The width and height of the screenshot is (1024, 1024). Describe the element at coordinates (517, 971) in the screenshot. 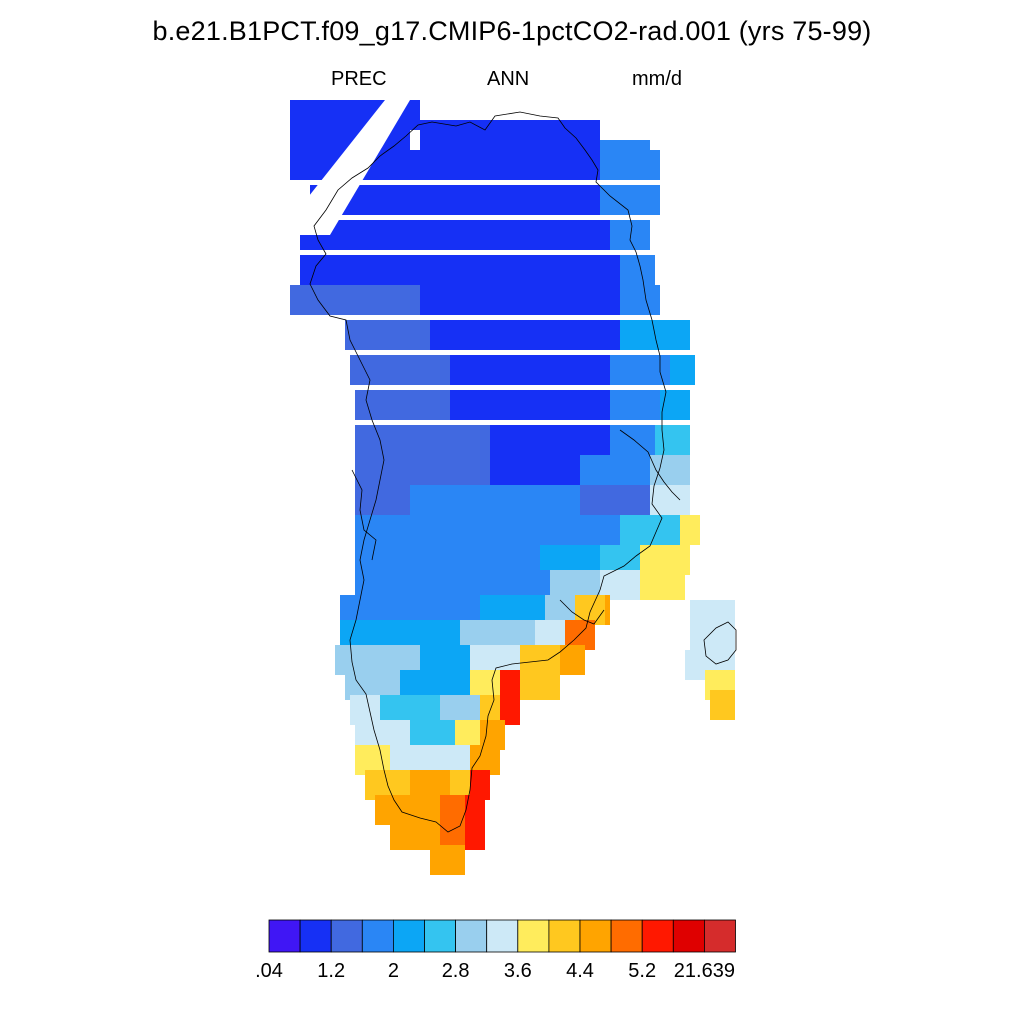

I see `colorbar-tick-label: 3.6` at that location.